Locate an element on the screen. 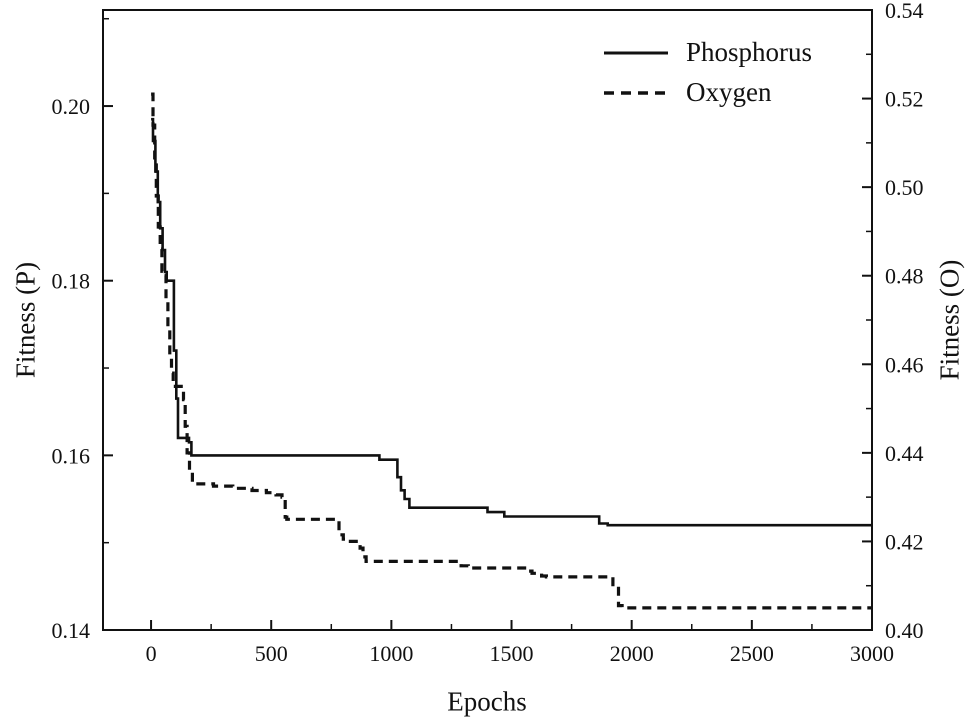  right-y-axis-label: Fitness (O) is located at coordinates (949, 320).